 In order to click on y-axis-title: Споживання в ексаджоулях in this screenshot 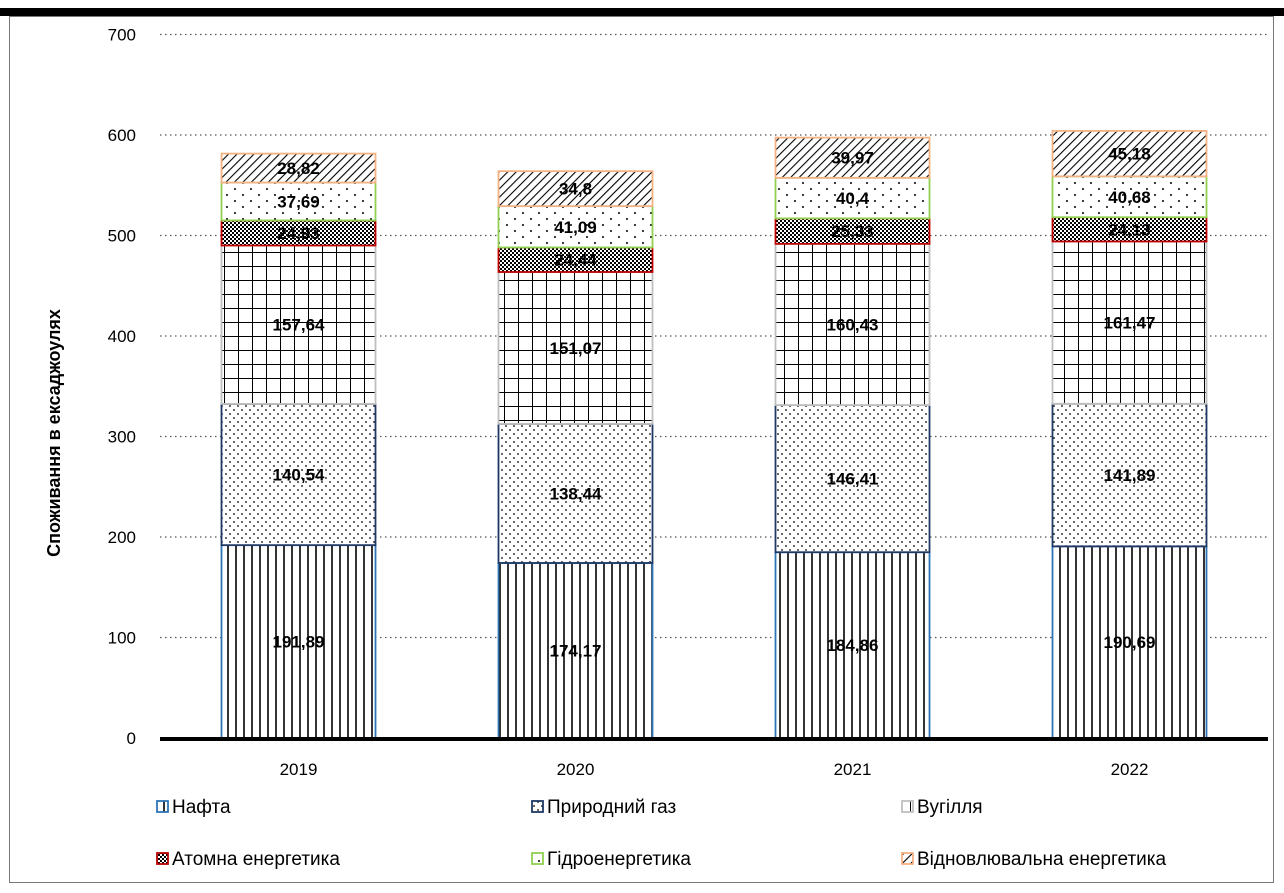, I will do `click(54, 433)`.